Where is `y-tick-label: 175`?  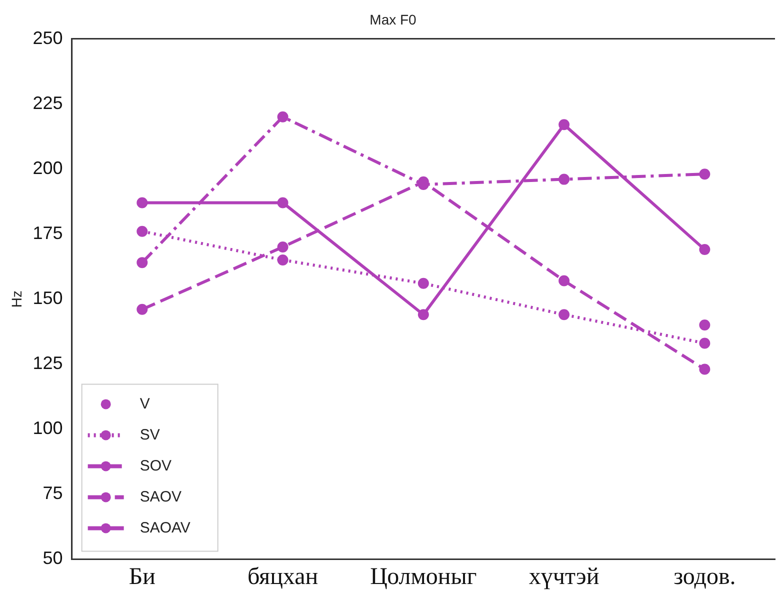 y-tick-label: 175 is located at coordinates (47, 232).